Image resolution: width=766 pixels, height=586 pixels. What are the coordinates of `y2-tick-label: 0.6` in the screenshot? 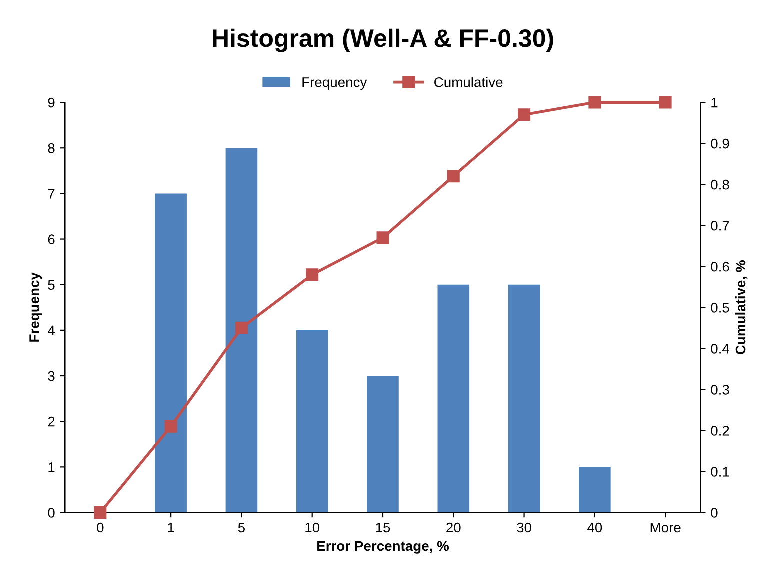 It's located at (720, 267).